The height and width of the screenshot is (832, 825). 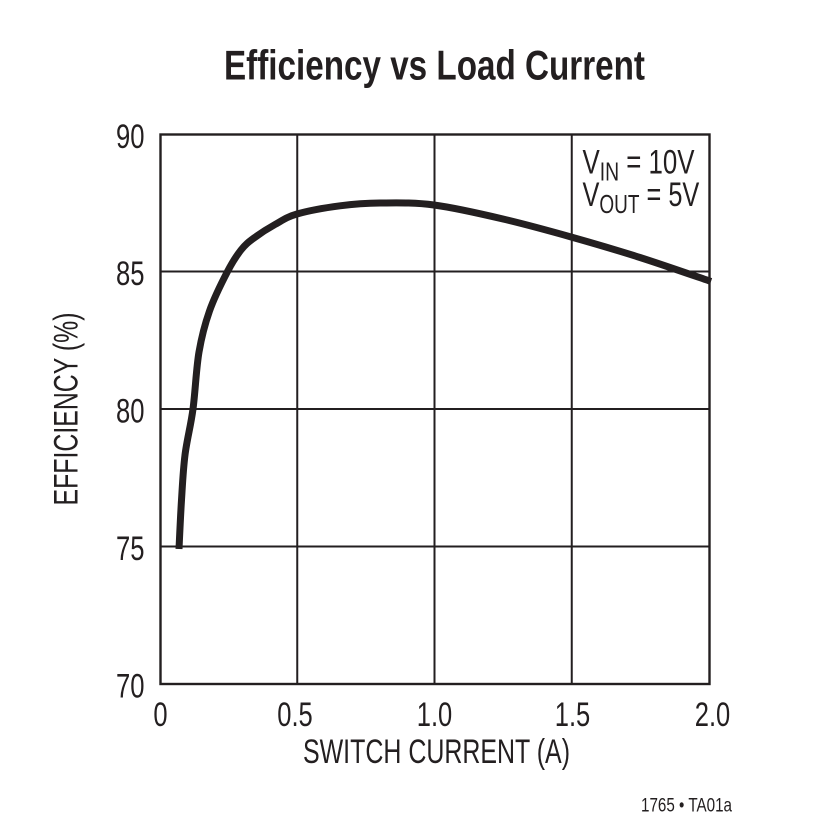 What do you see at coordinates (435, 715) in the screenshot?
I see `svg-text: 1.0` at bounding box center [435, 715].